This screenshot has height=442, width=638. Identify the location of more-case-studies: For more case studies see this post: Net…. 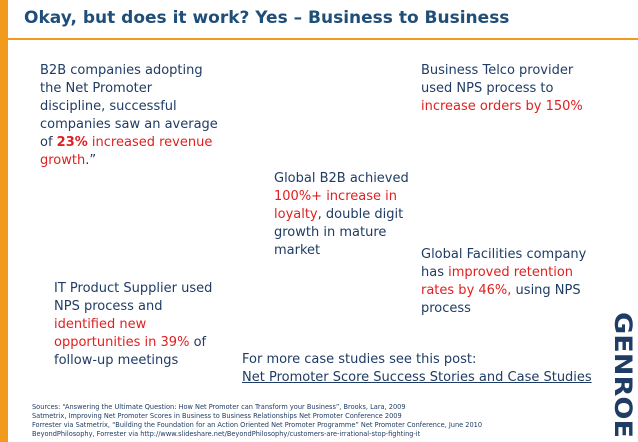
(422, 369).